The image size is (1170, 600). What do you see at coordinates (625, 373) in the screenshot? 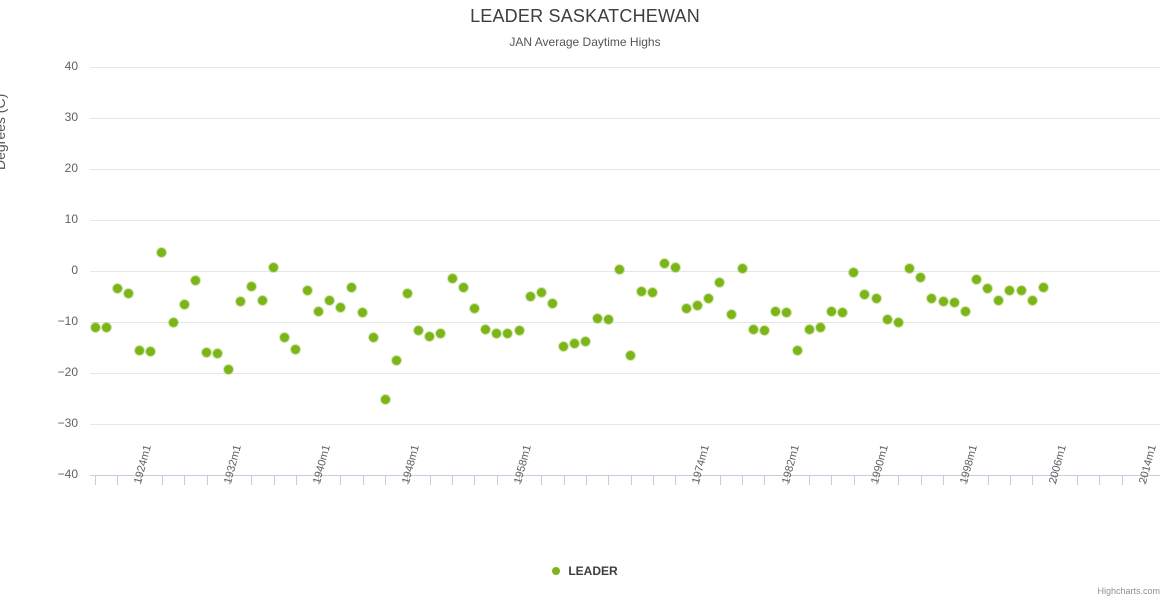
I see `gridline` at bounding box center [625, 373].